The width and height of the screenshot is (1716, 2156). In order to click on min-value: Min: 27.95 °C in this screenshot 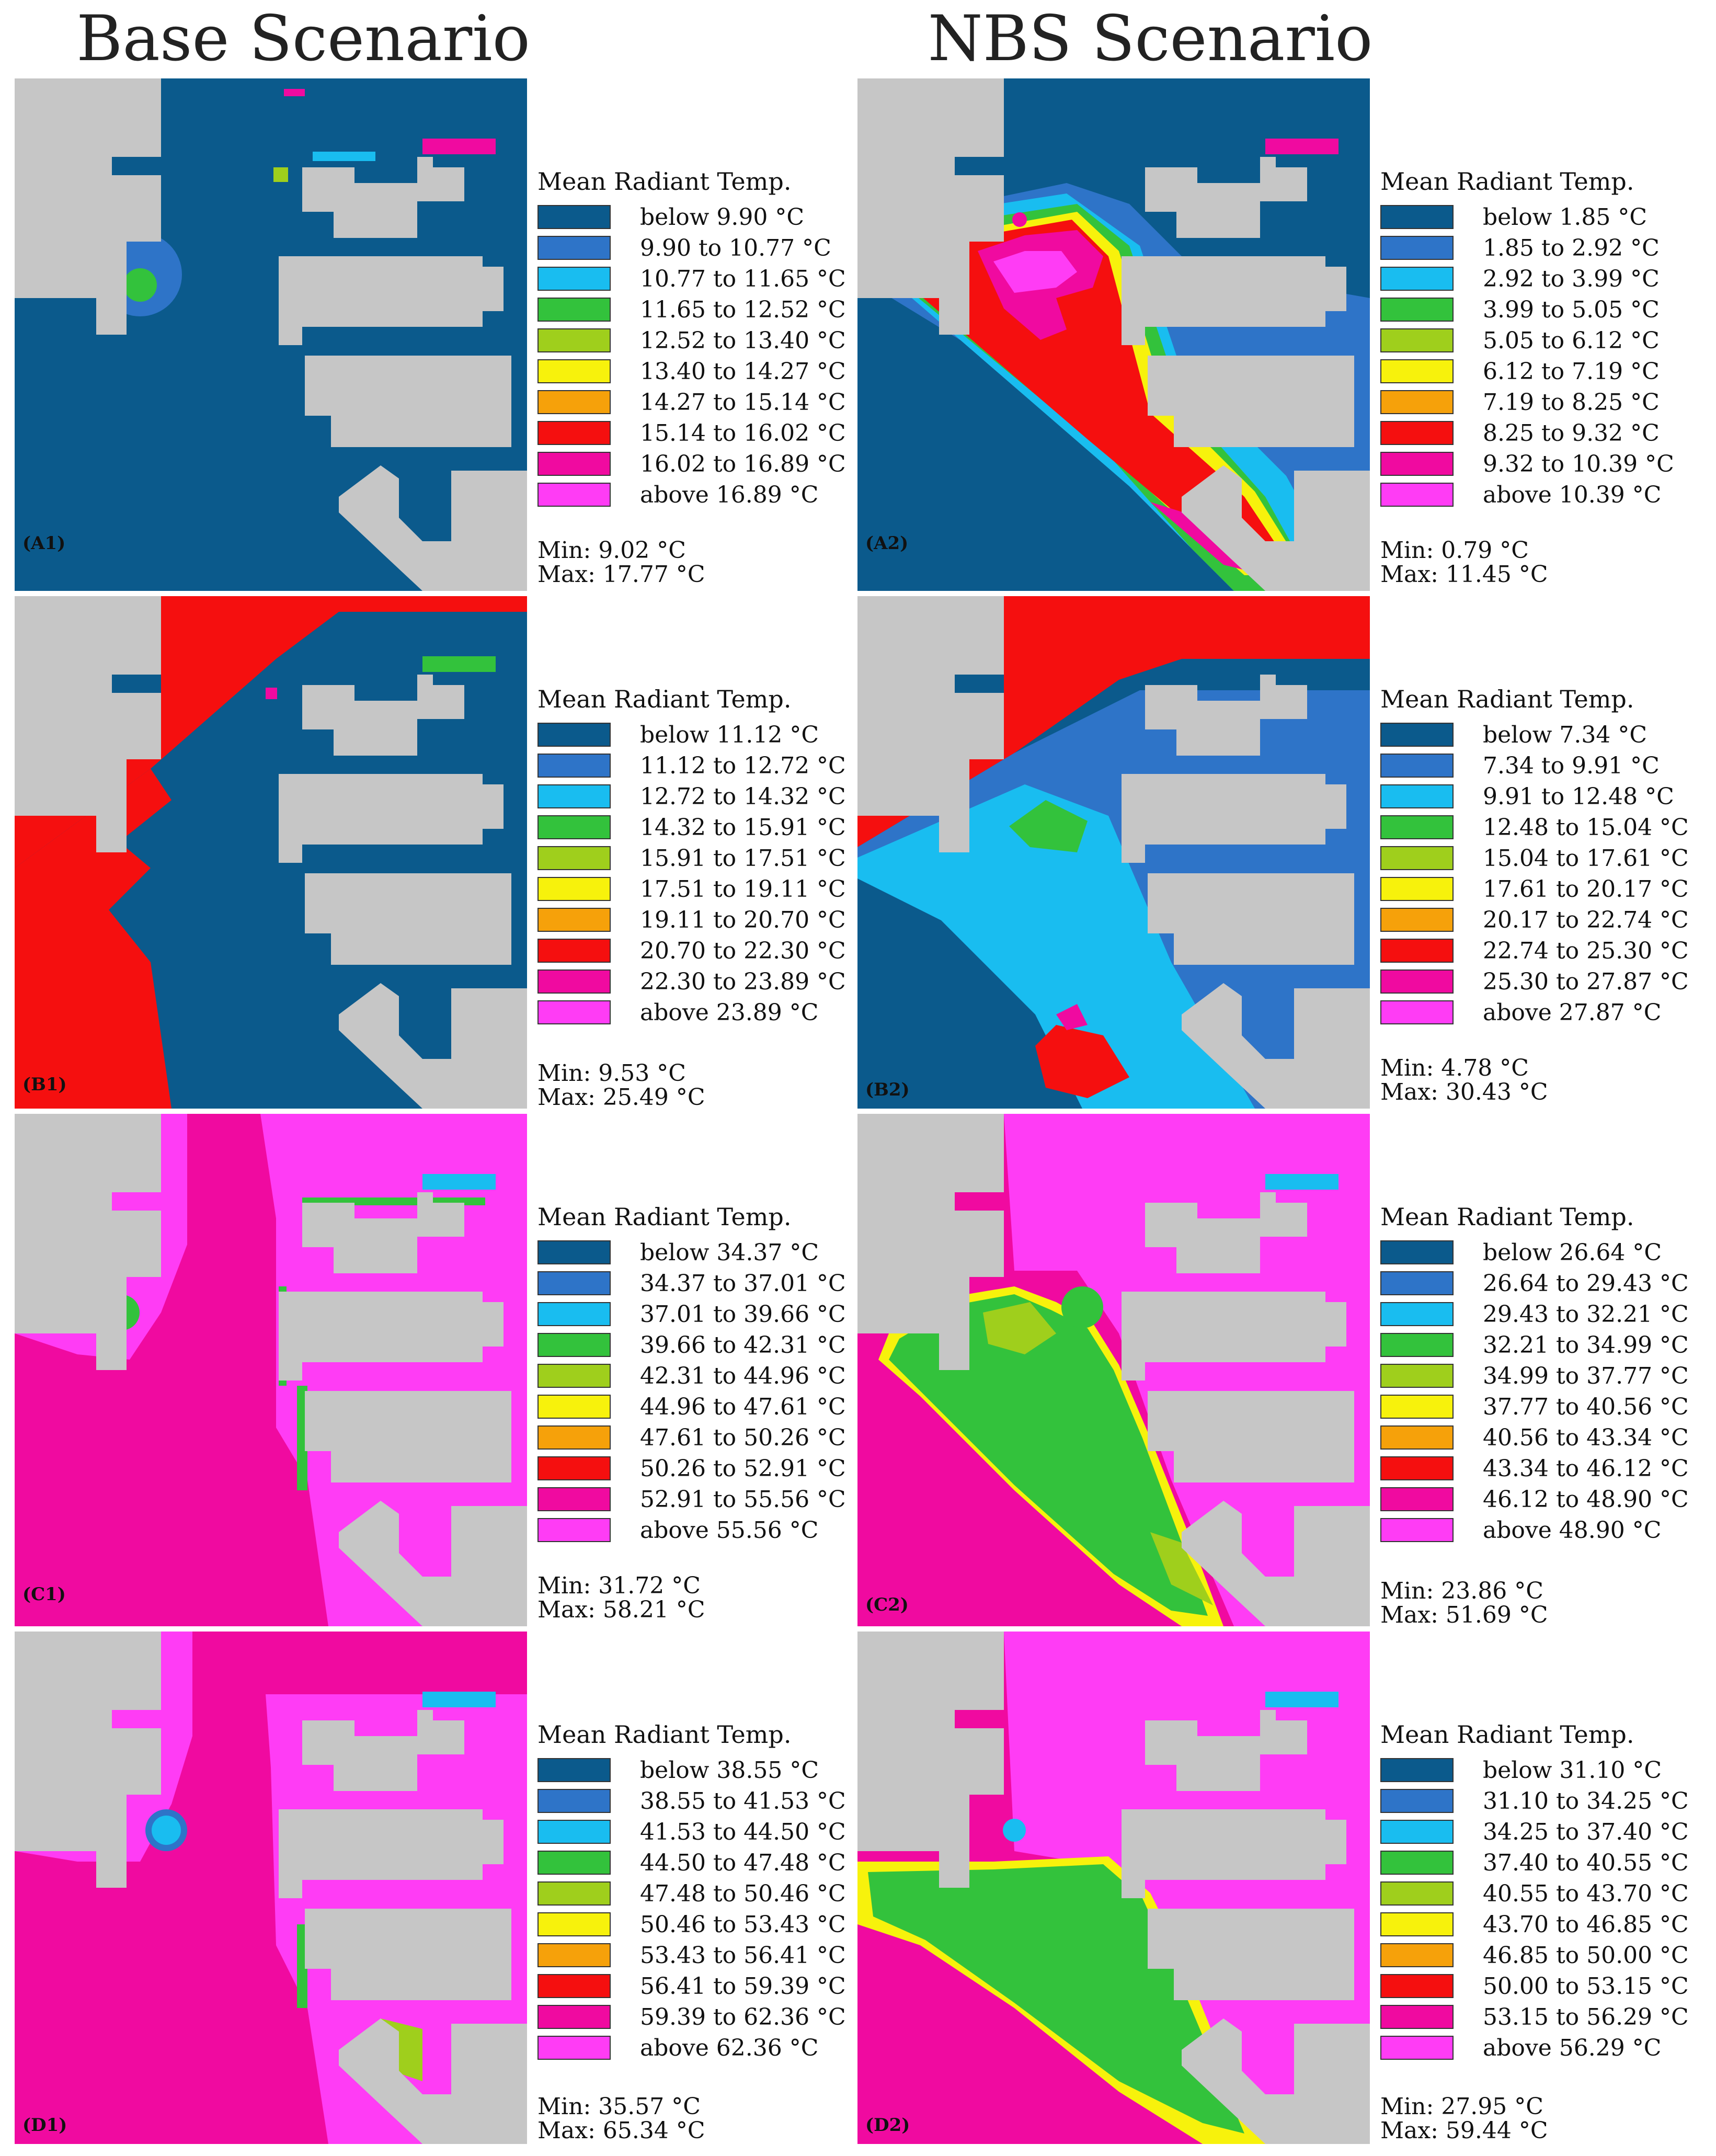, I will do `click(1461, 2107)`.